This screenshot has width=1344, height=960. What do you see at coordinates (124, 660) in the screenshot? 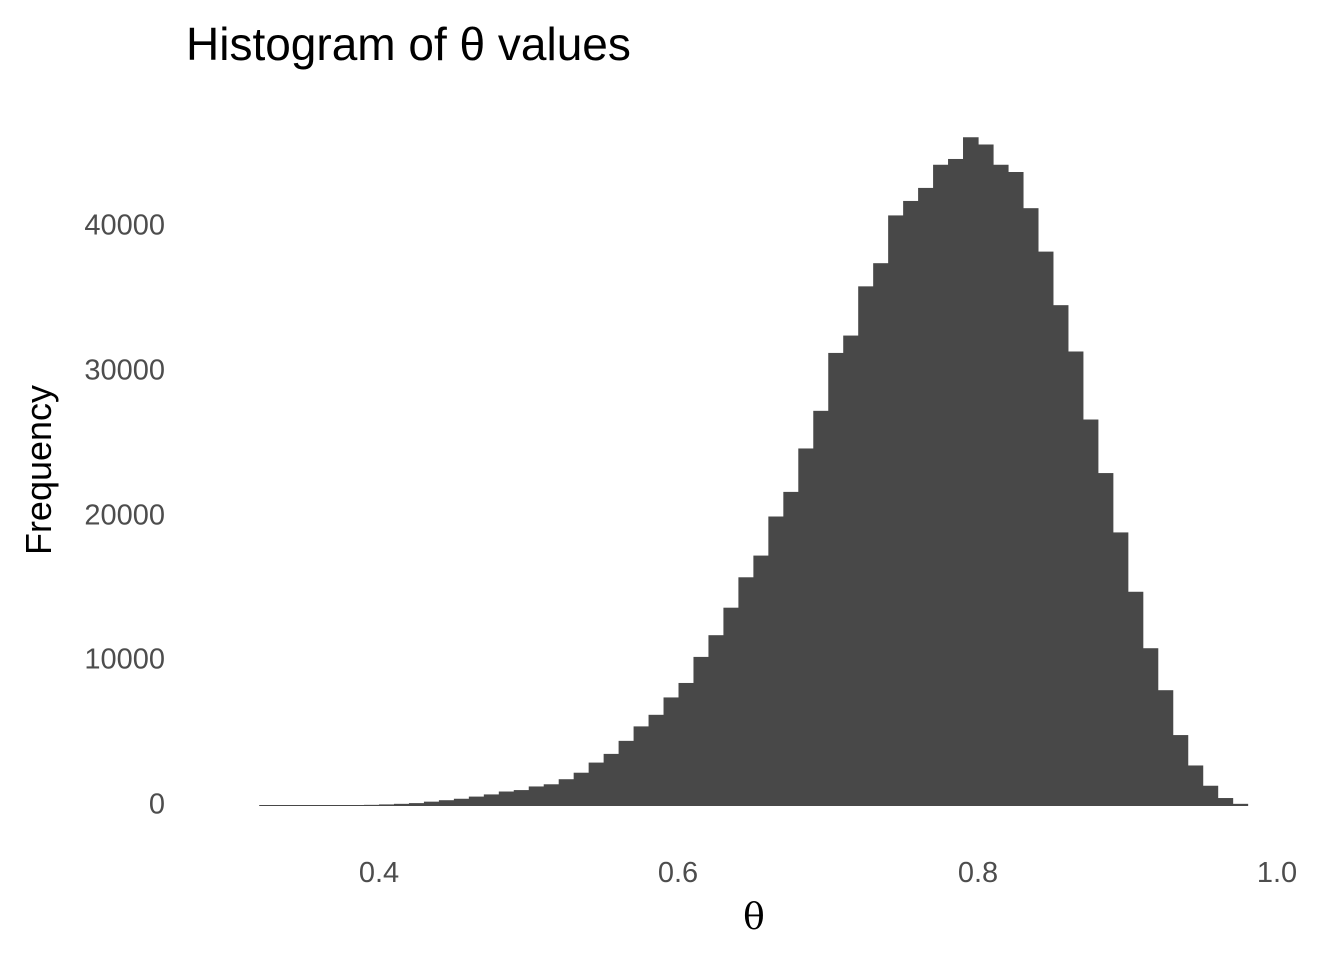
I see `y-tick-label-10000: 10000` at bounding box center [124, 660].